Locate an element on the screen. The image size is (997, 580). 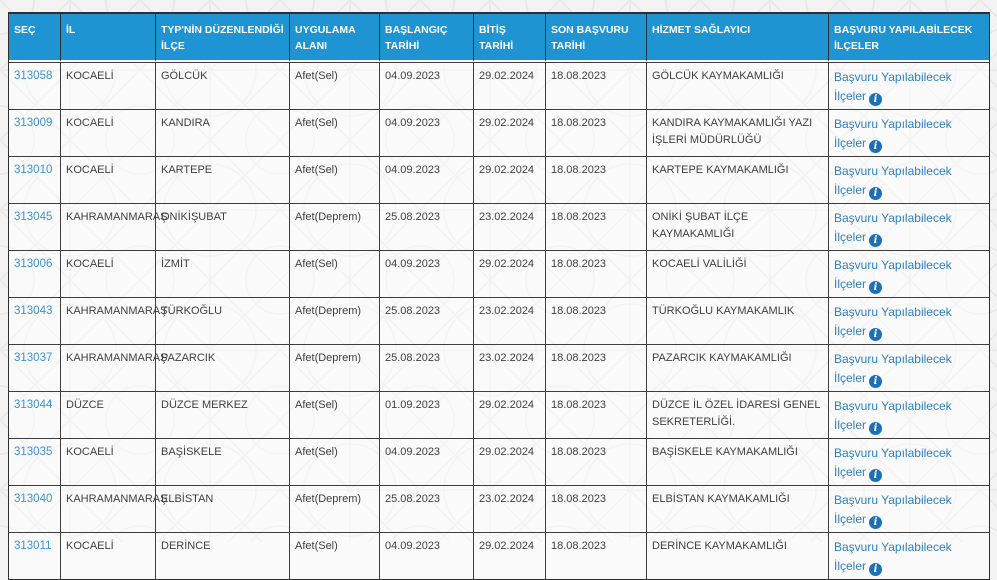
cell-ilce: KARTEPE is located at coordinates (223, 180).